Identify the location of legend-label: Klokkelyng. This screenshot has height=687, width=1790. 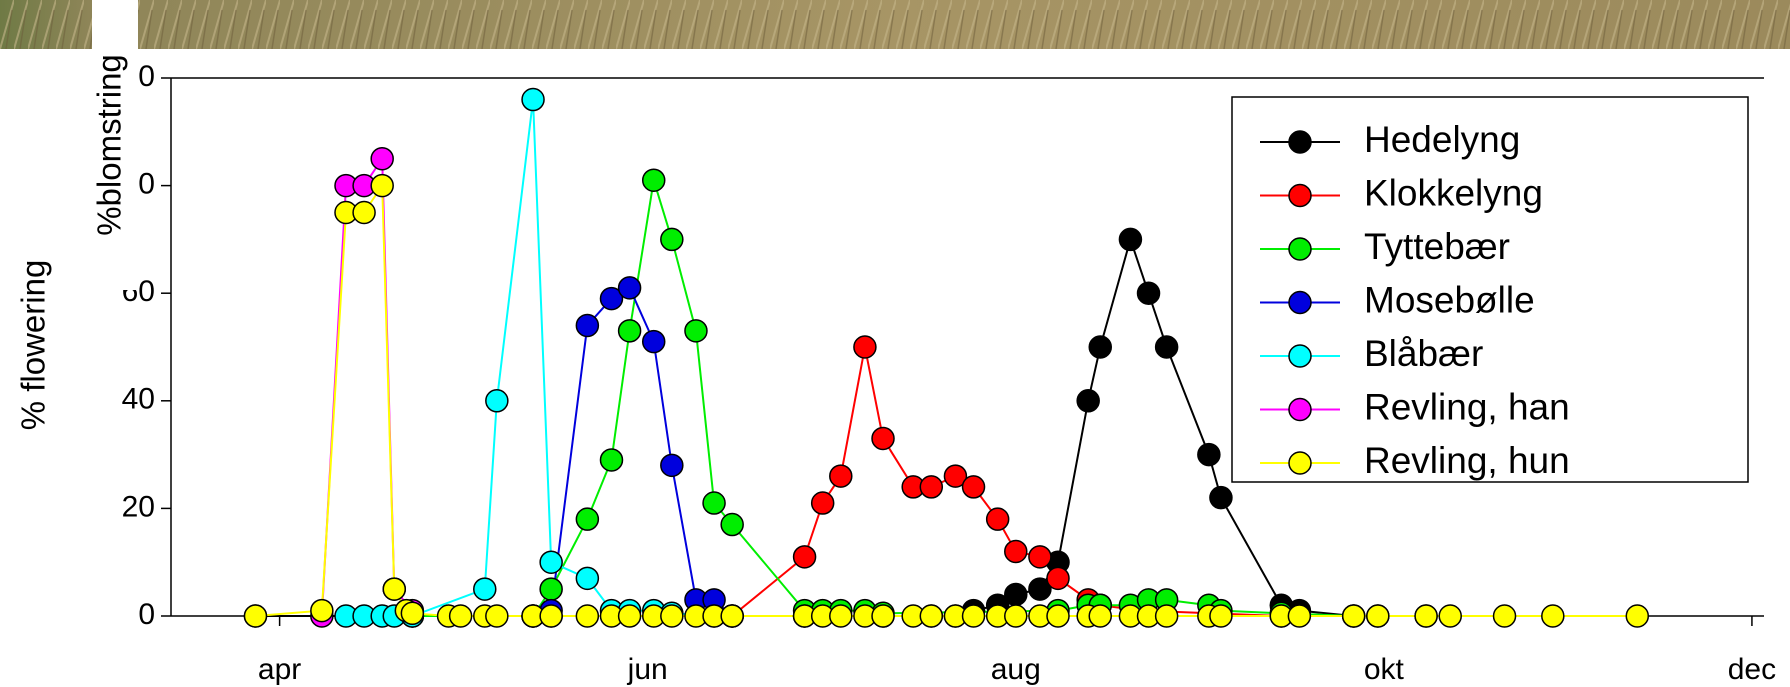
(1453, 192).